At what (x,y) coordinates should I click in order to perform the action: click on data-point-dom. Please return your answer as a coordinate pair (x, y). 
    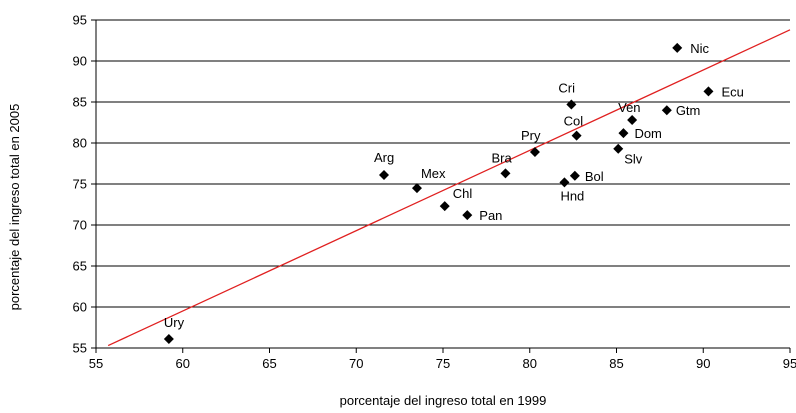
    Looking at the image, I should click on (623, 133).